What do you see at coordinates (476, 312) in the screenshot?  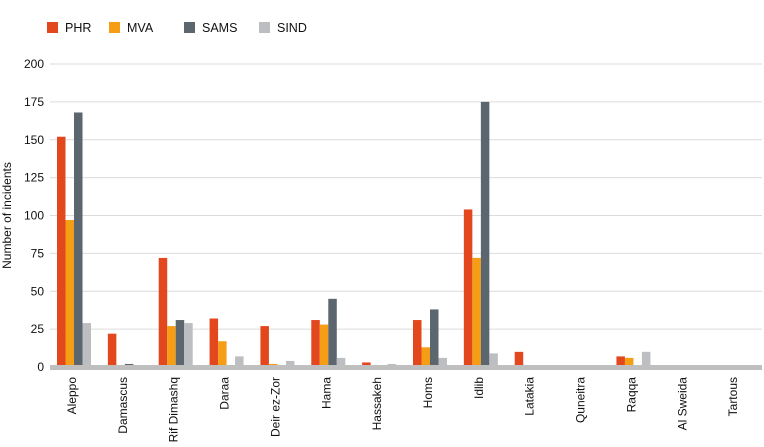 I see `bar-mva-idlib` at bounding box center [476, 312].